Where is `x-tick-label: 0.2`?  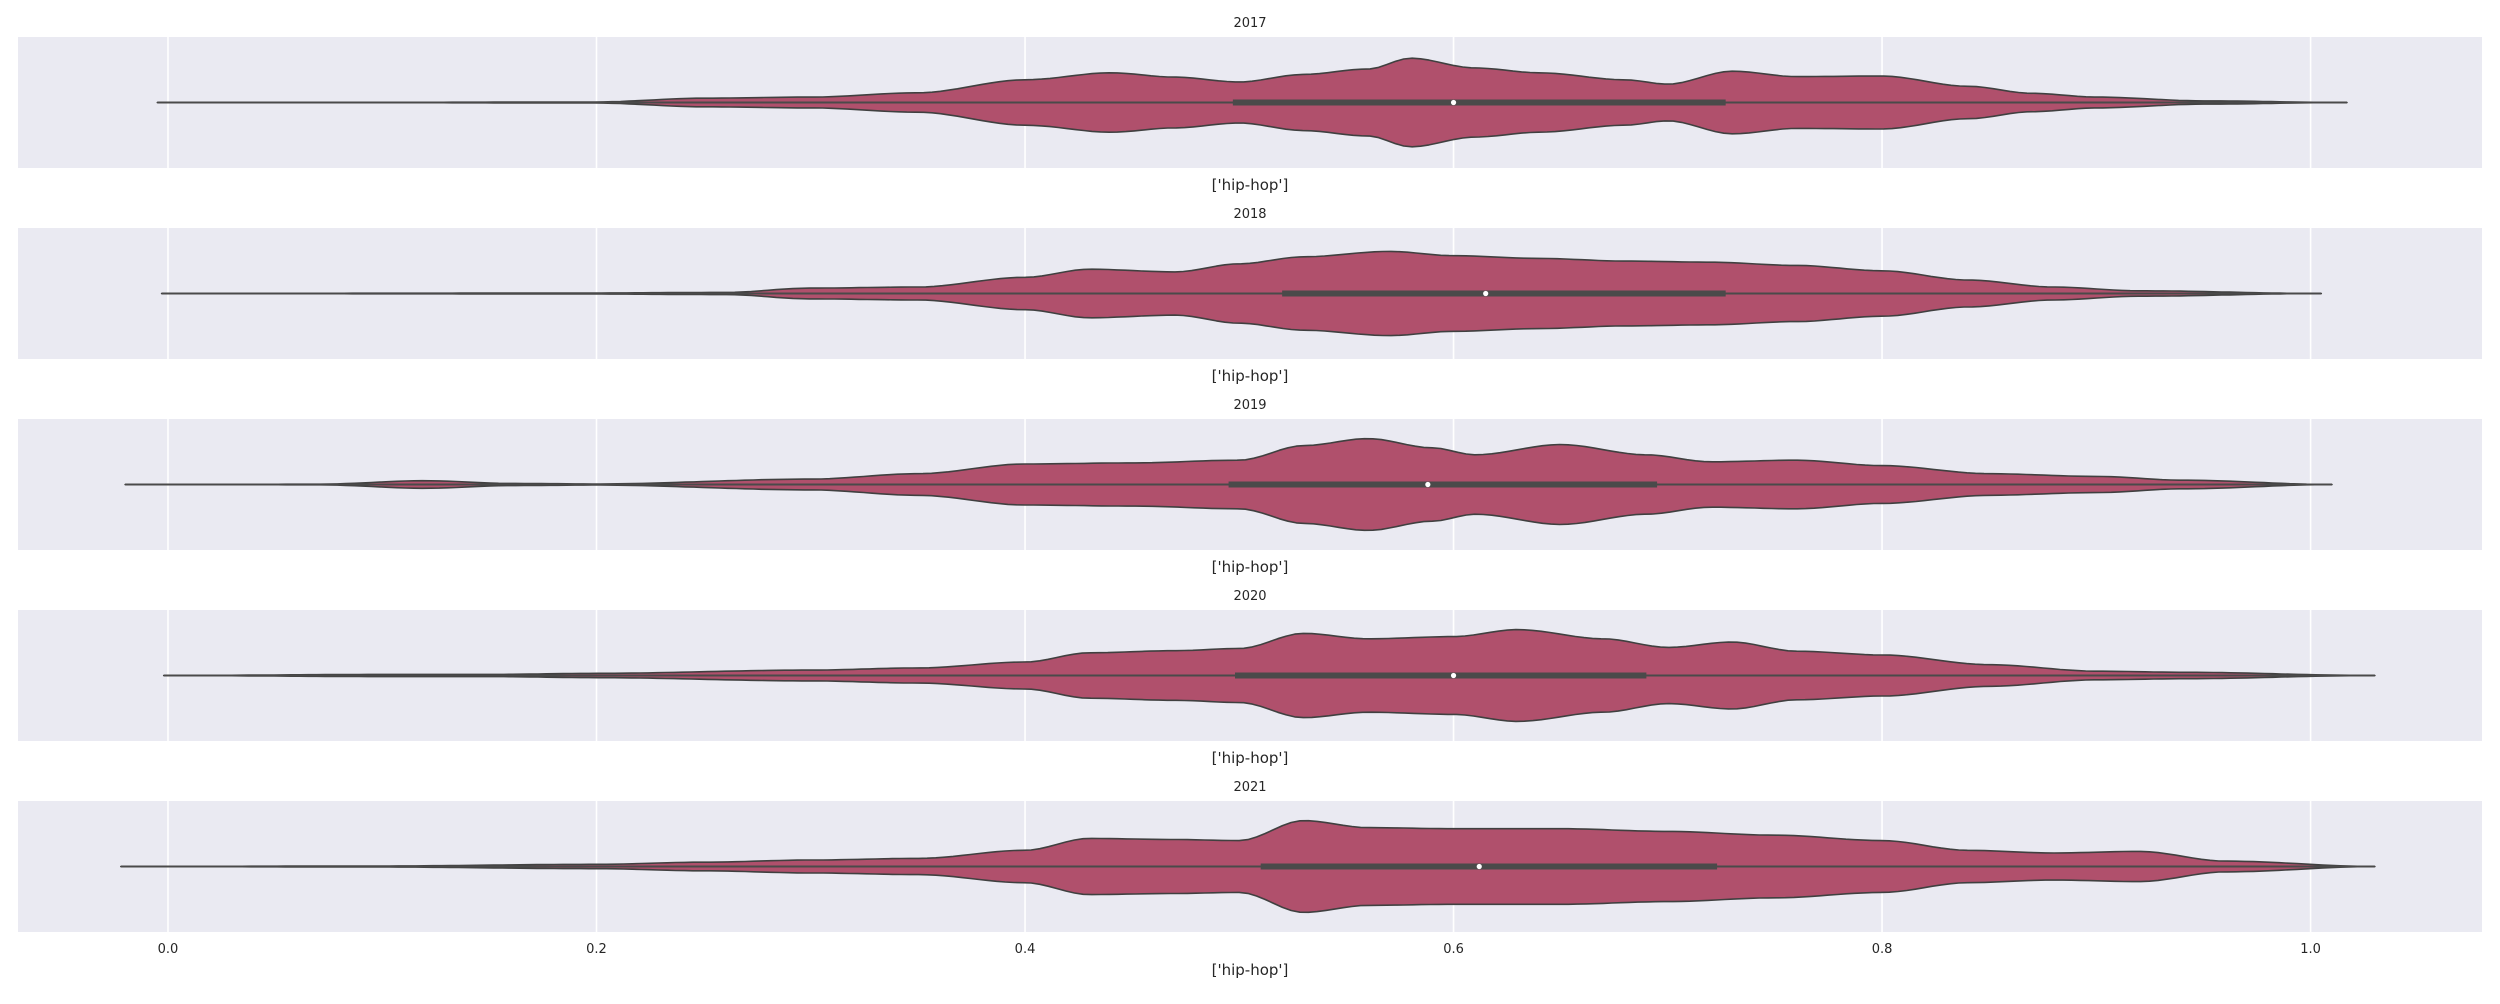
x-tick-label: 0.2 is located at coordinates (596, 949).